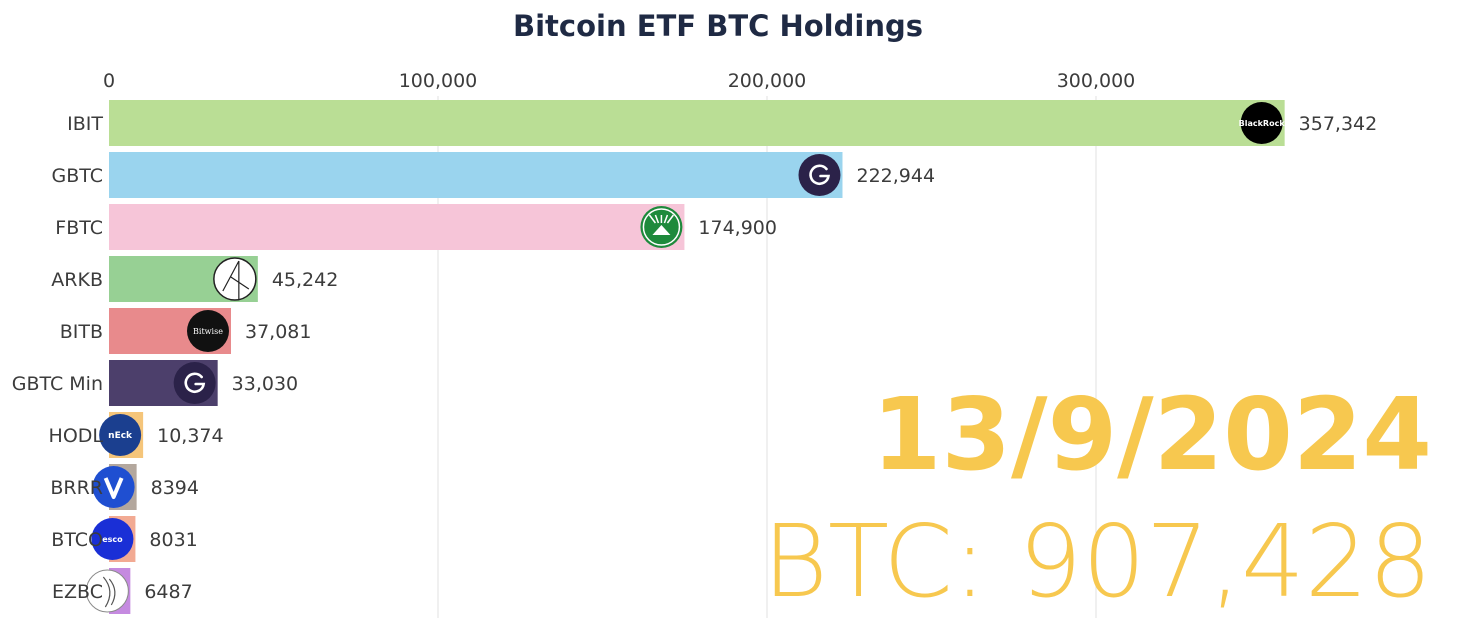 The width and height of the screenshot is (1477, 625). I want to click on bar-row: nEck HODL 10,374, so click(136, 435).